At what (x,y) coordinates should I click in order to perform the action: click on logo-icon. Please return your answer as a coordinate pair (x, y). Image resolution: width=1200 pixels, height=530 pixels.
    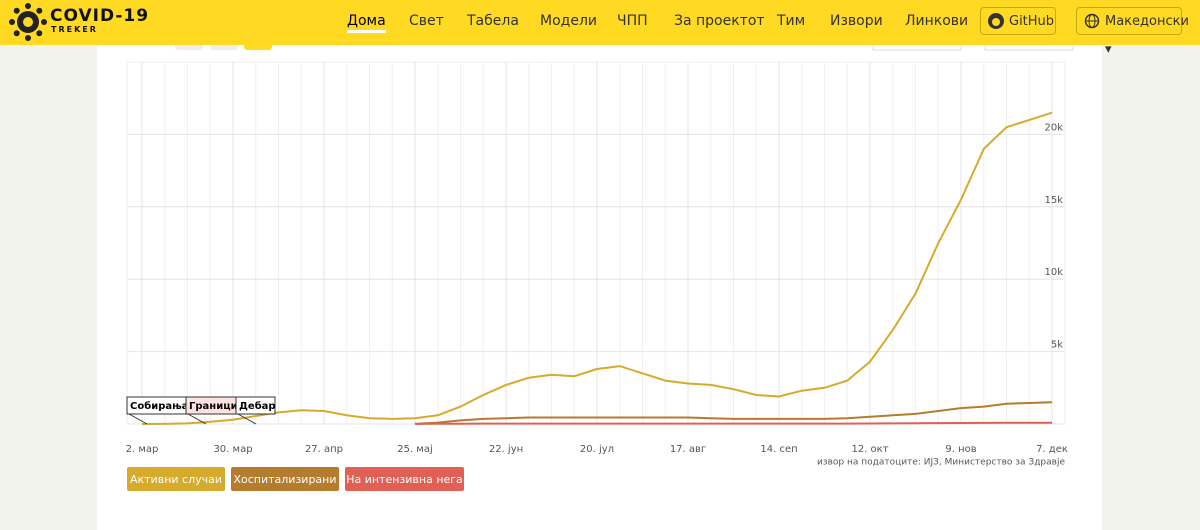
    Looking at the image, I should click on (28, 22).